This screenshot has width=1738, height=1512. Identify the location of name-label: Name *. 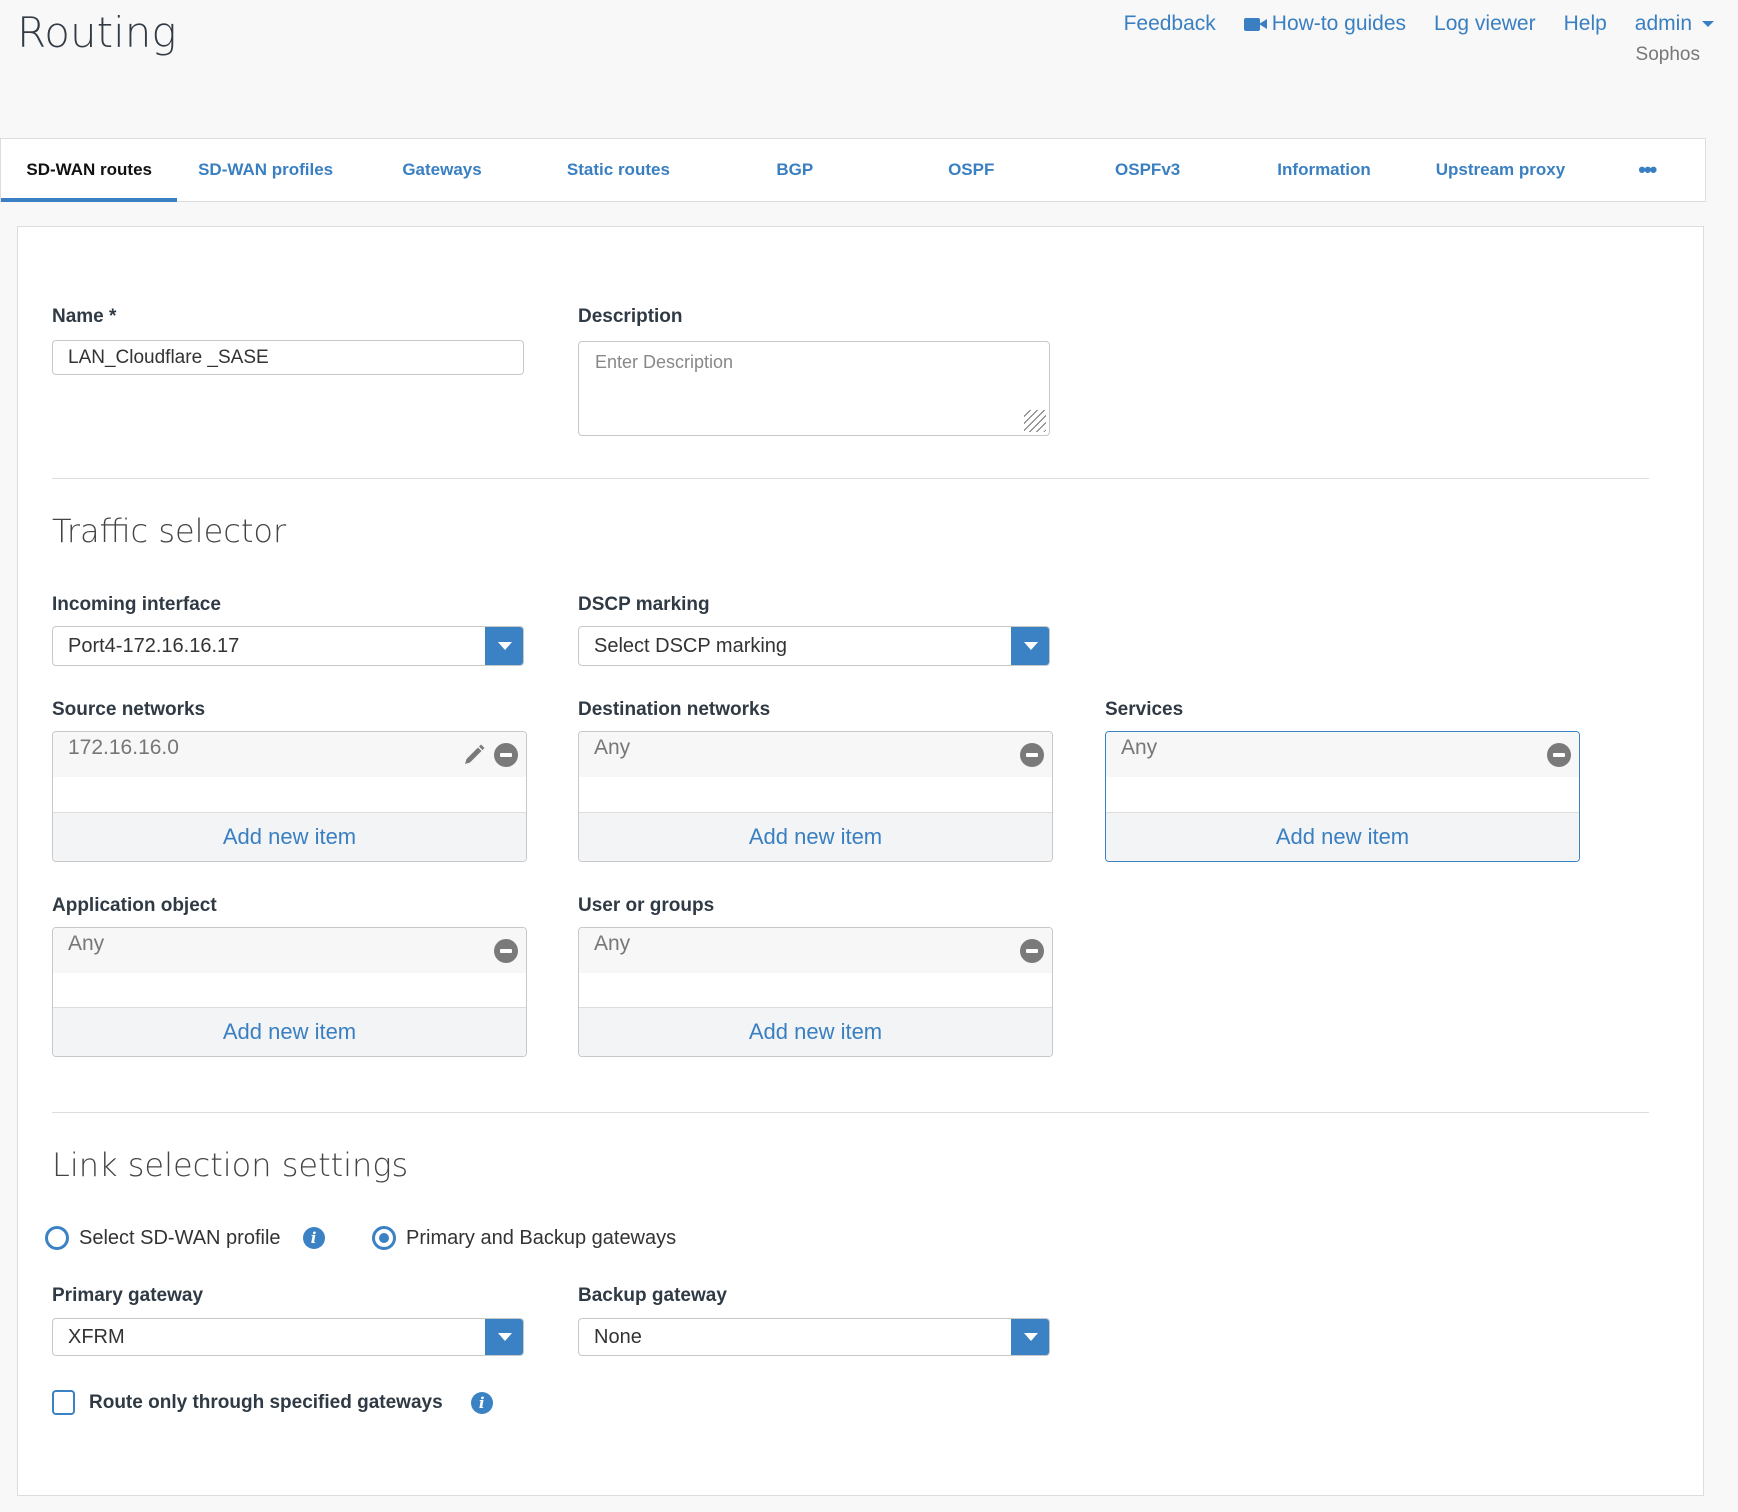
(84, 316).